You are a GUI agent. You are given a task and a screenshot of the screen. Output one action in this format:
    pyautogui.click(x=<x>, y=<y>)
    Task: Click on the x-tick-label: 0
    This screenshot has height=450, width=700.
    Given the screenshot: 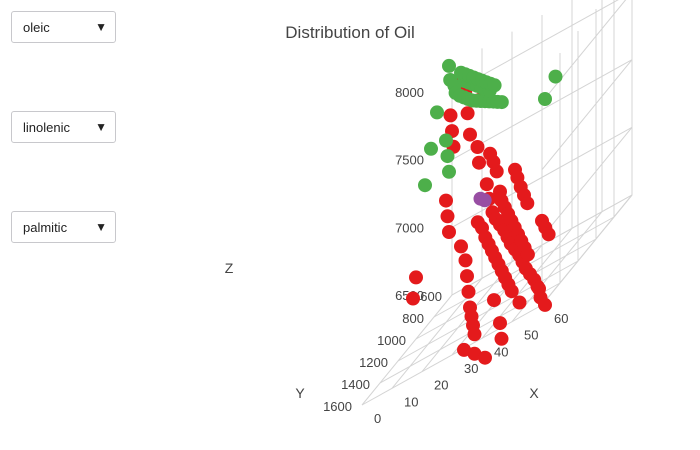 What is the action you would take?
    pyautogui.click(x=377, y=418)
    